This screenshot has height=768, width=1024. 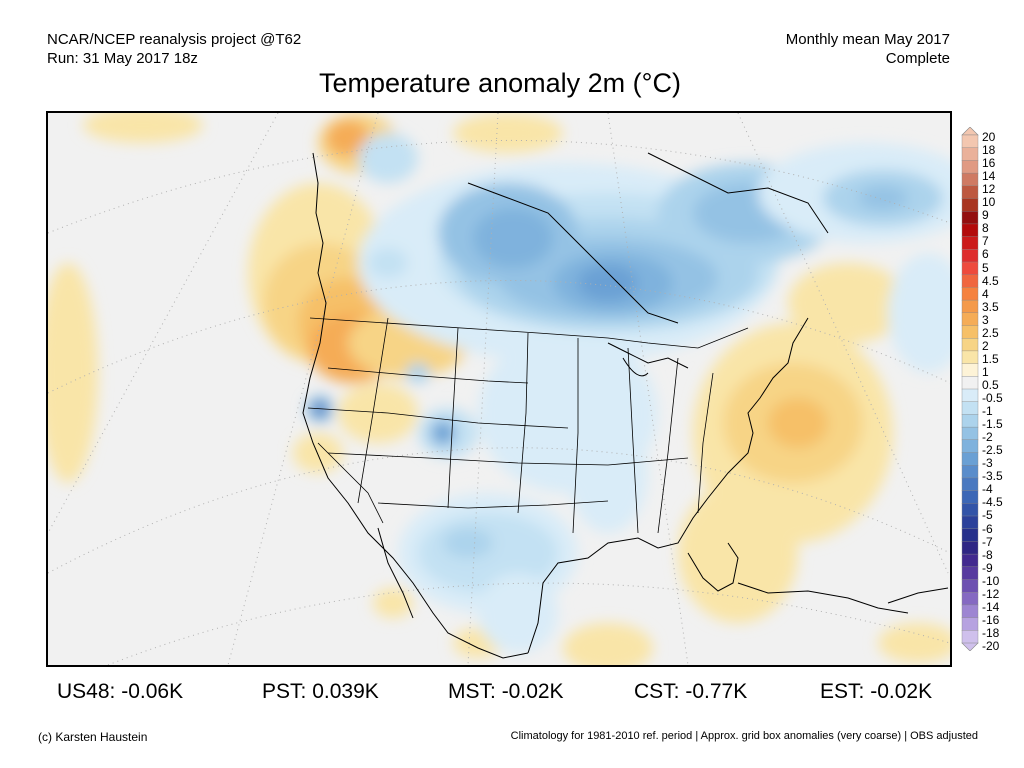 I want to click on legend-label: 12, so click(x=989, y=189).